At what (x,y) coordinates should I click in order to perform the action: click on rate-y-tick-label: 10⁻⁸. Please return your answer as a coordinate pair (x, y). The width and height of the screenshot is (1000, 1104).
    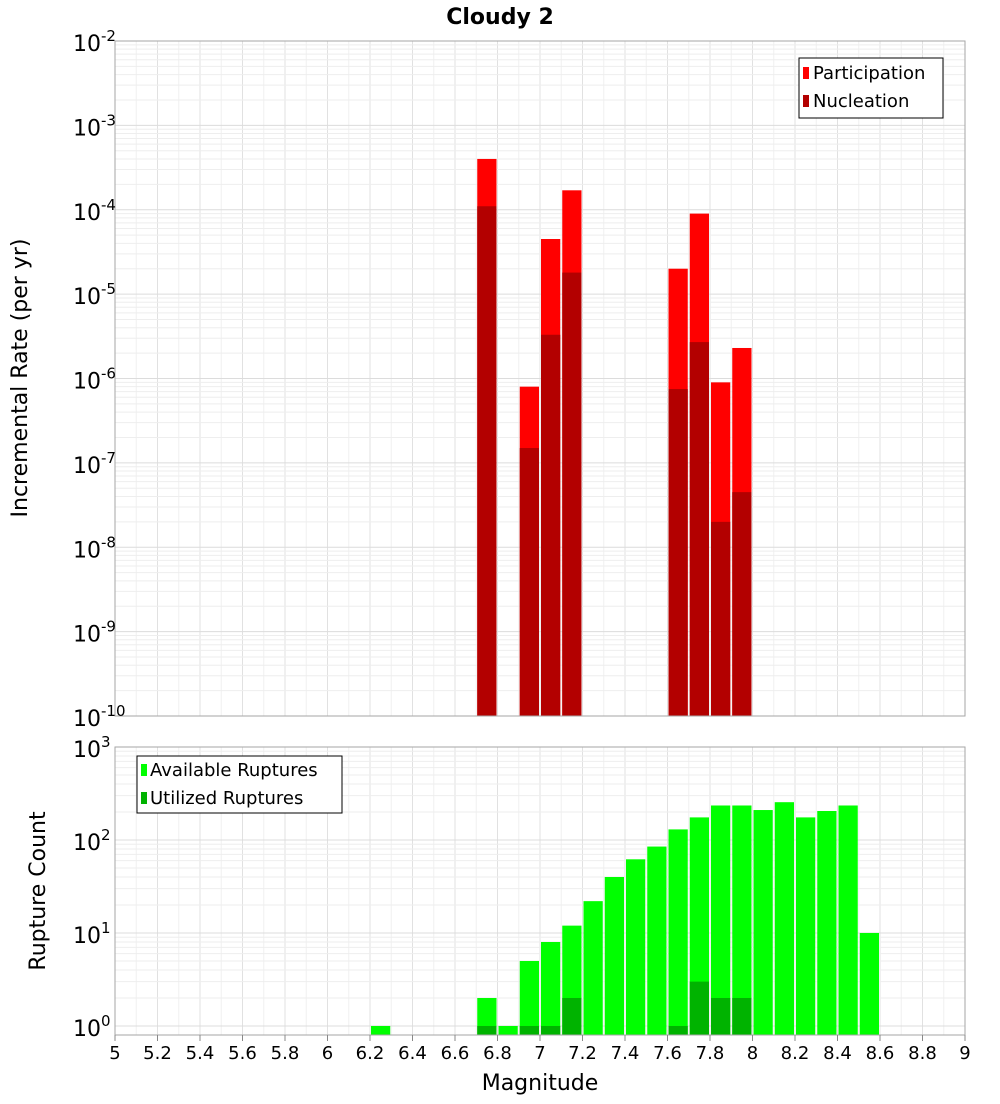
    Looking at the image, I should click on (94, 548).